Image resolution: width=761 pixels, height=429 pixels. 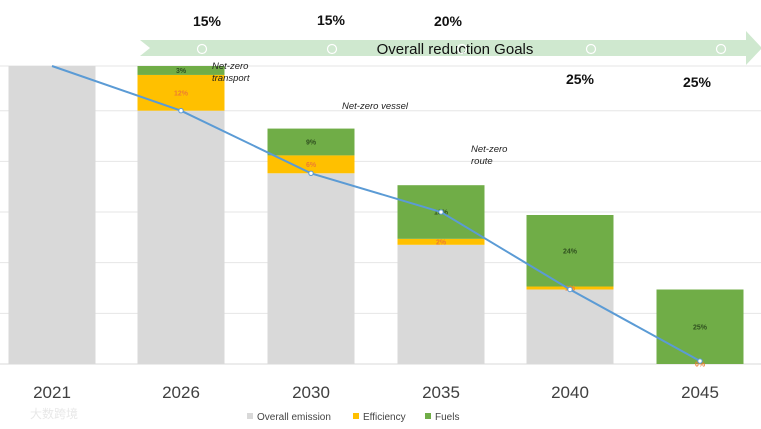 What do you see at coordinates (700, 392) in the screenshot?
I see `x-tick-2045: 2045` at bounding box center [700, 392].